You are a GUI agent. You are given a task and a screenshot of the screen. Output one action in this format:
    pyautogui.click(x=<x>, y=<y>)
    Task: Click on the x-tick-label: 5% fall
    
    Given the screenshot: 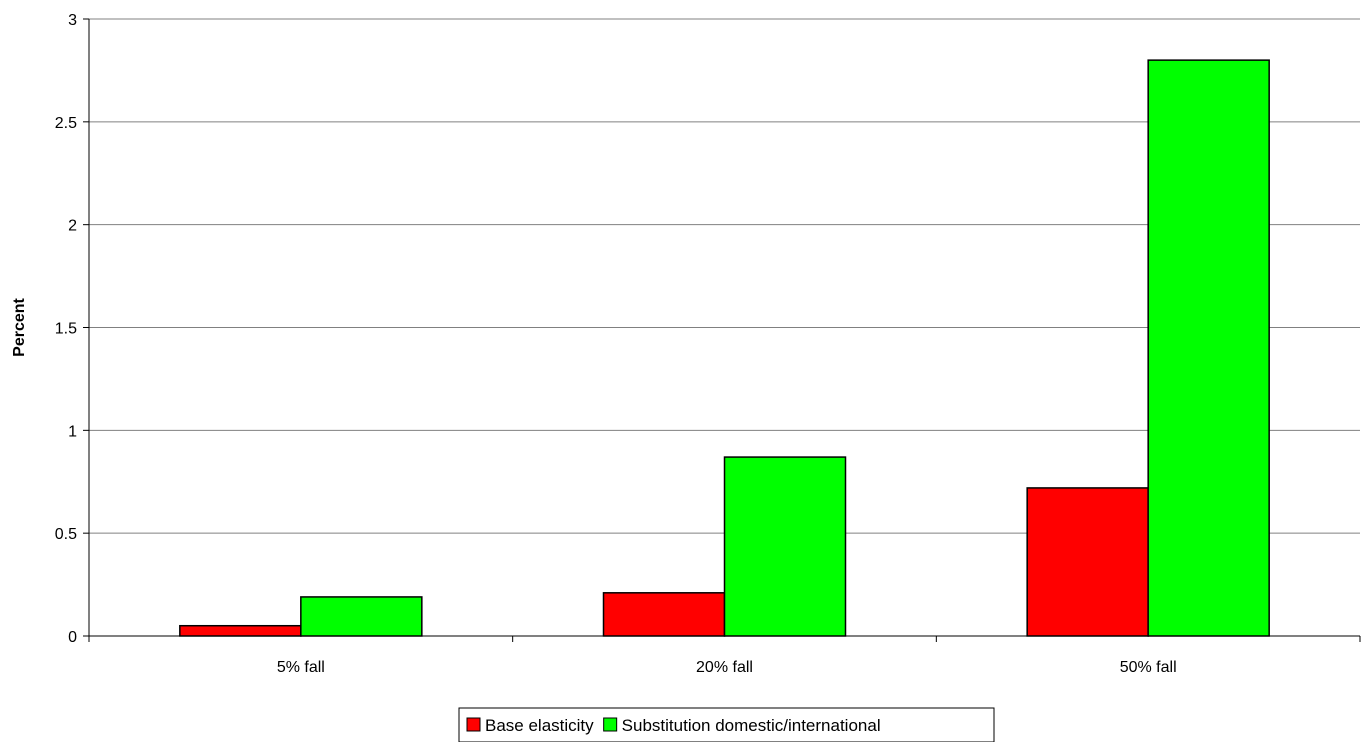 What is the action you would take?
    pyautogui.click(x=301, y=667)
    